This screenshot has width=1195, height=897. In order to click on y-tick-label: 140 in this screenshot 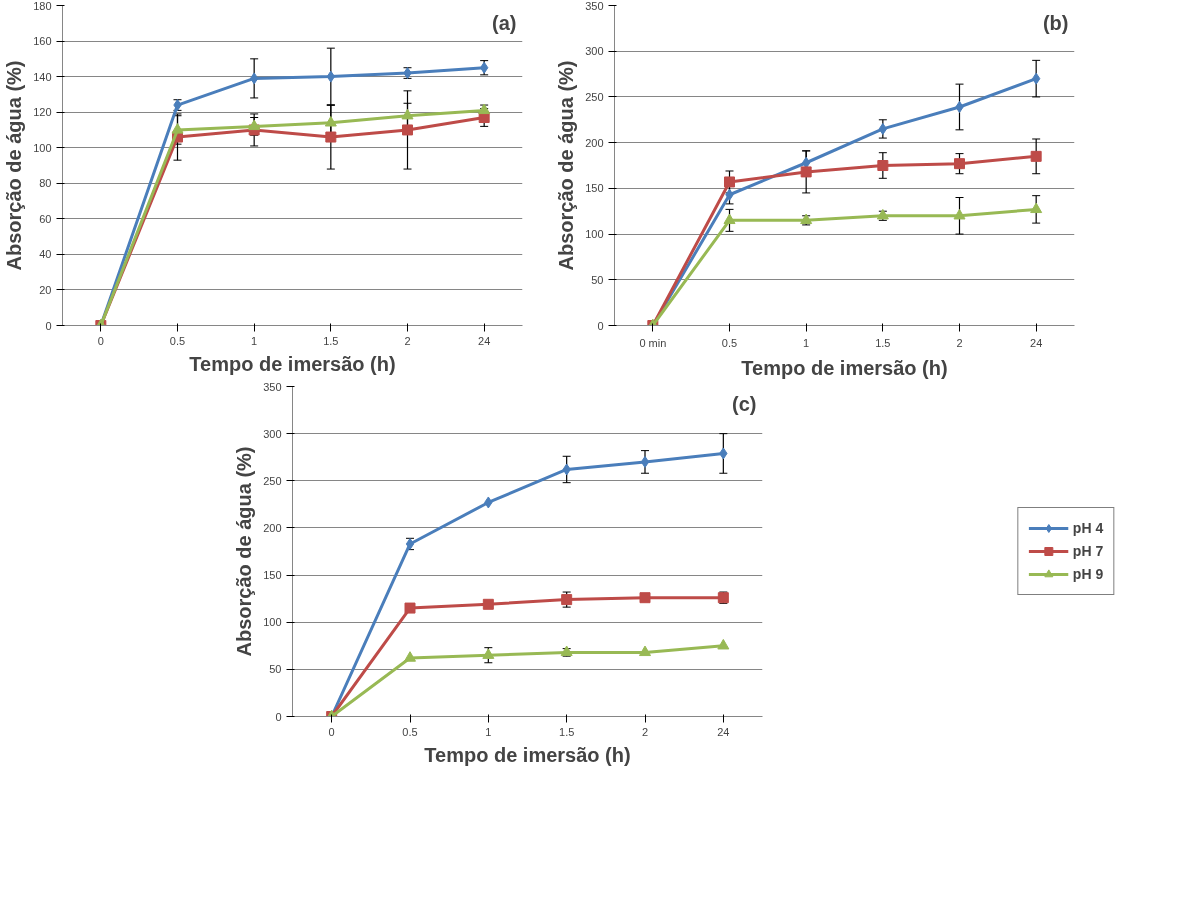, I will do `click(42, 76)`.